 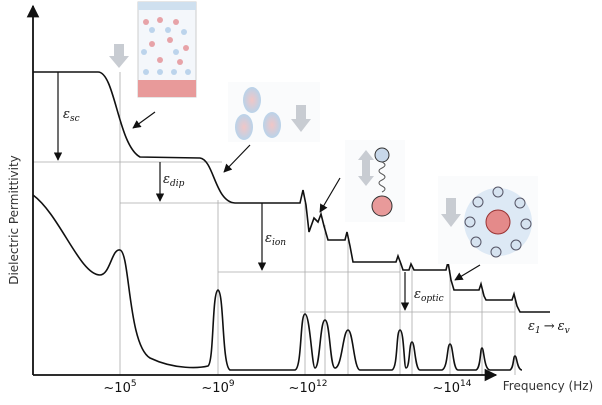 I want to click on x-tick-label: ~109, so click(x=217, y=387).